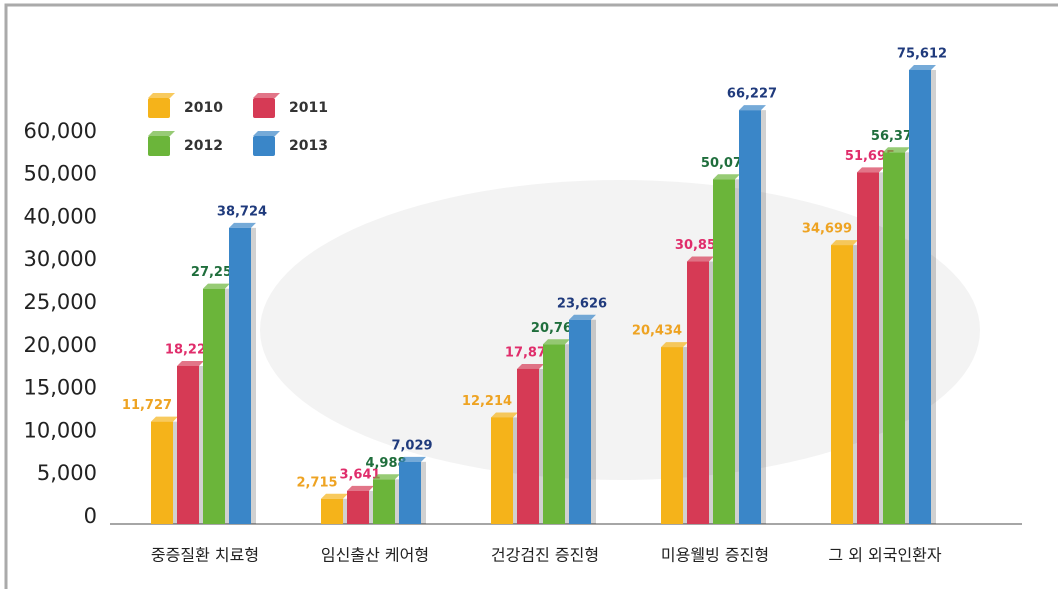 This screenshot has width=1058, height=589. What do you see at coordinates (308, 146) in the screenshot?
I see `legend-label: 2013` at bounding box center [308, 146].